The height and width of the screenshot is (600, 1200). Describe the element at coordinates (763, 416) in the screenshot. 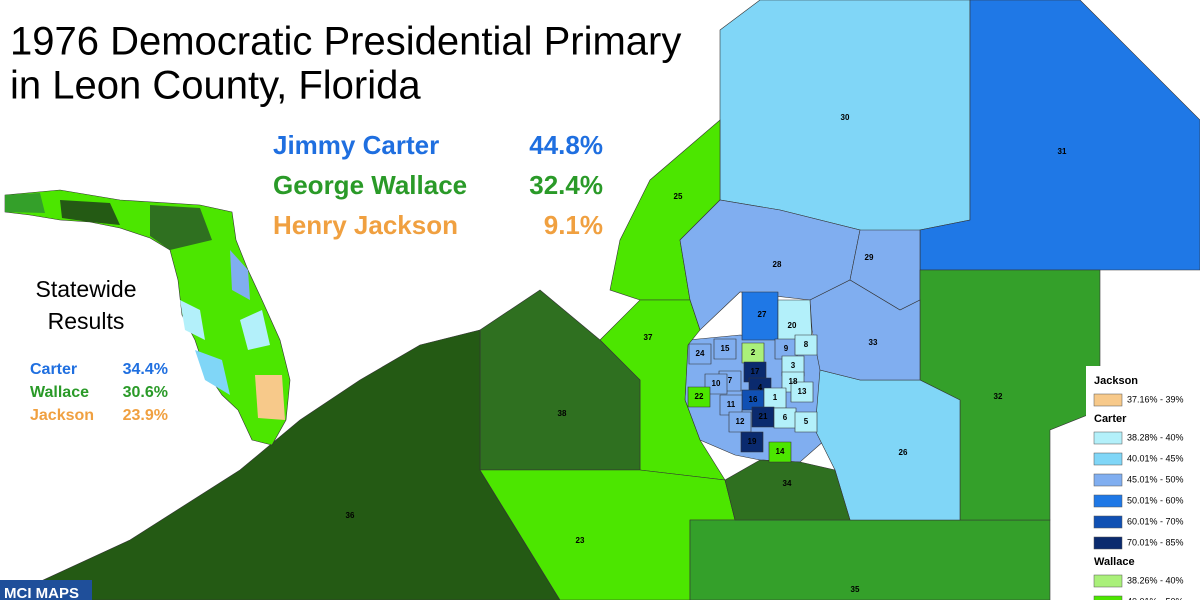

I see `precinct-label: 21` at that location.